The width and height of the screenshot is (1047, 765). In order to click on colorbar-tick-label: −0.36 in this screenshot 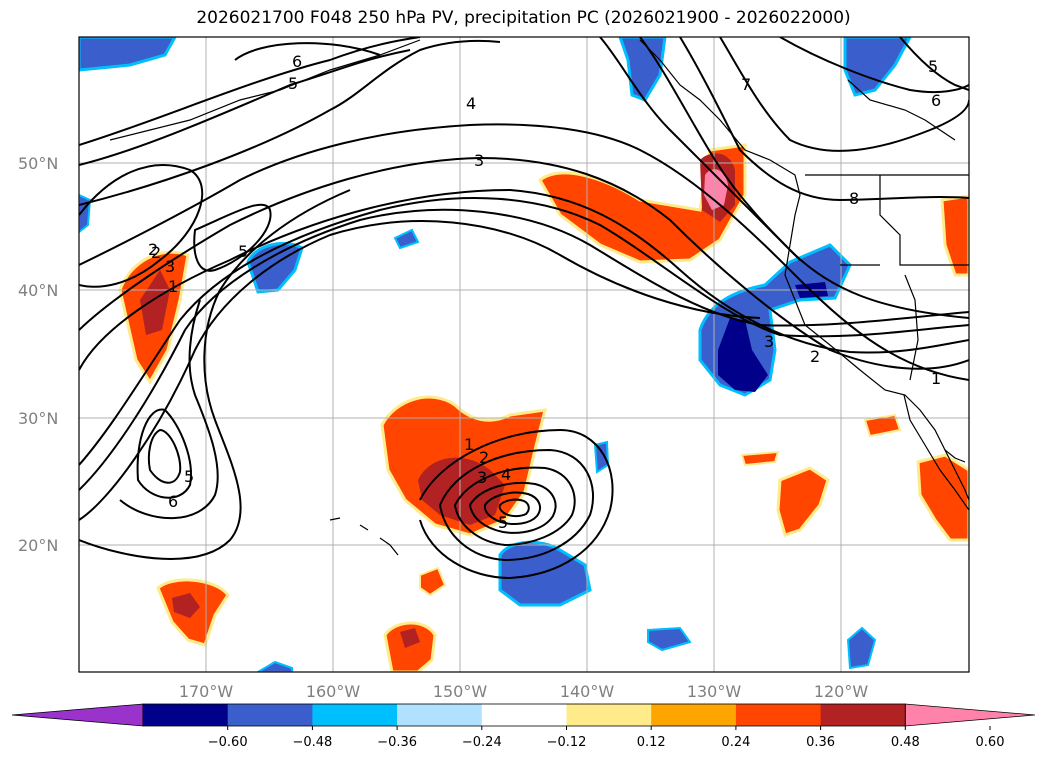, I will do `click(397, 742)`.